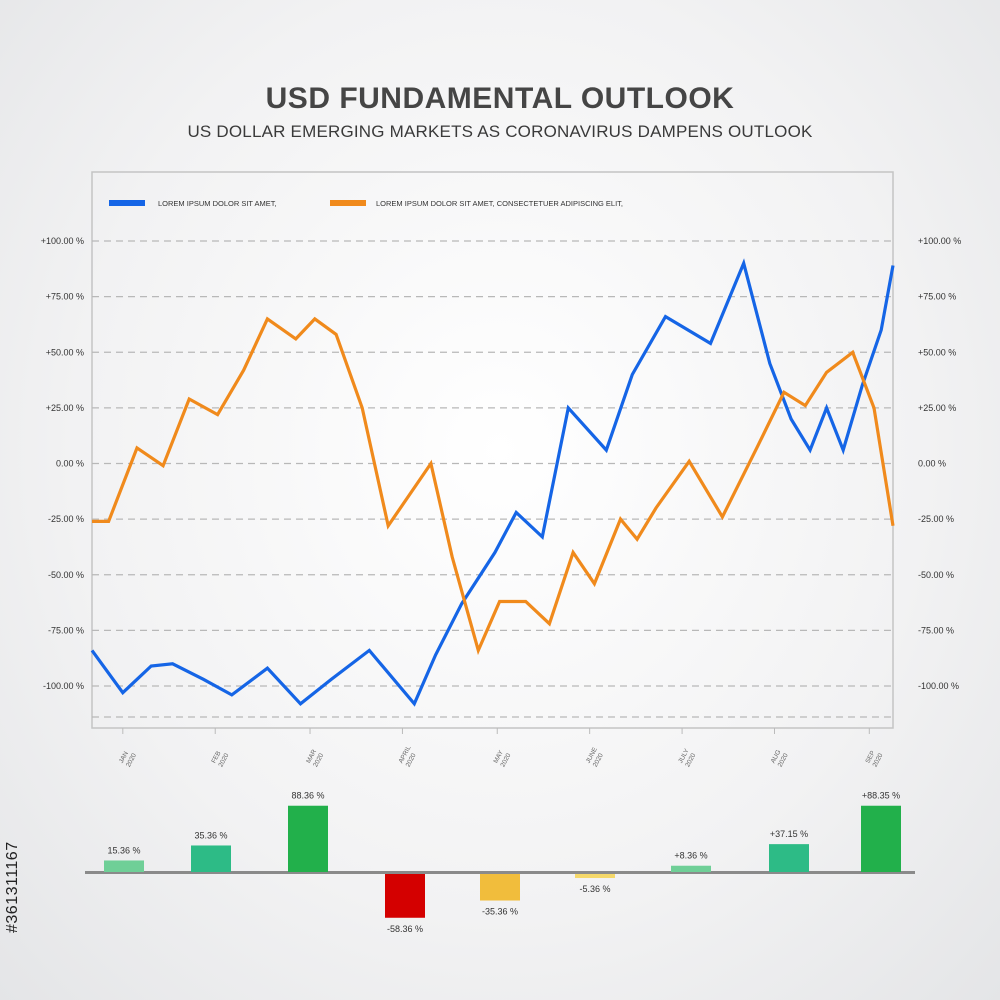  I want to click on y-tick-label-left: -100.00 %, so click(63, 686).